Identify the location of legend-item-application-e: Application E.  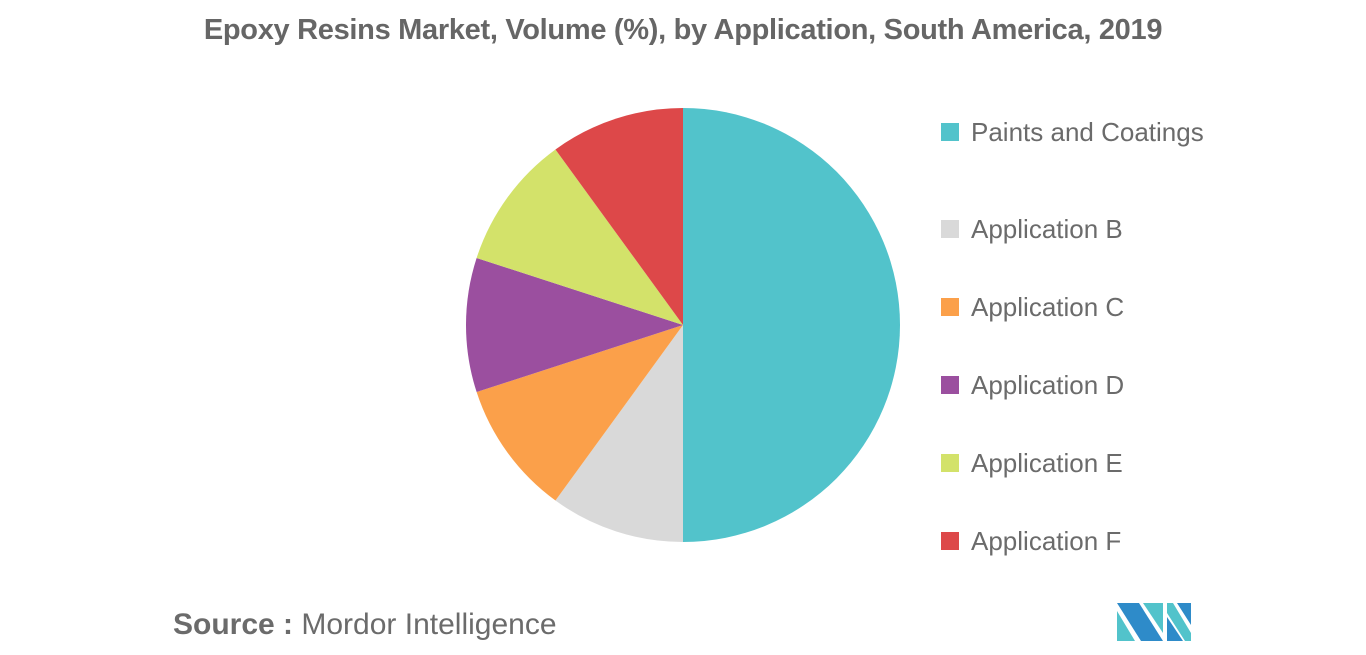
(1072, 463).